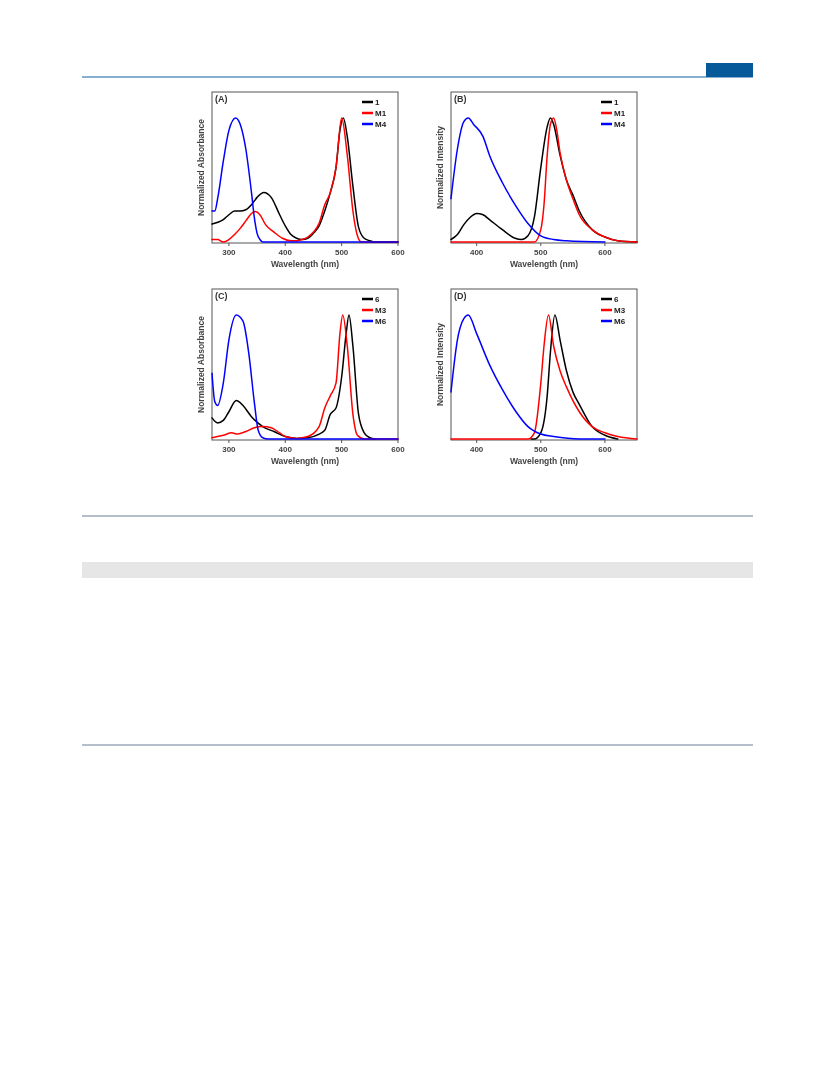  Describe the element at coordinates (221, 296) in the screenshot. I see `chart-title: (C)` at that location.